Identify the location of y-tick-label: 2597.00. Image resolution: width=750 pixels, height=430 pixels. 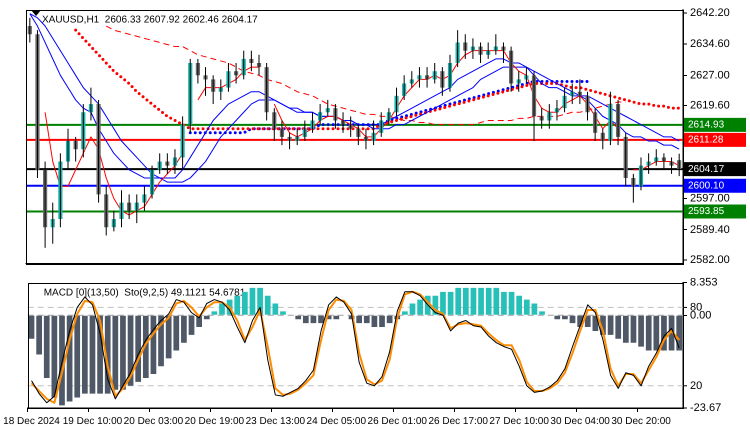
(710, 198).